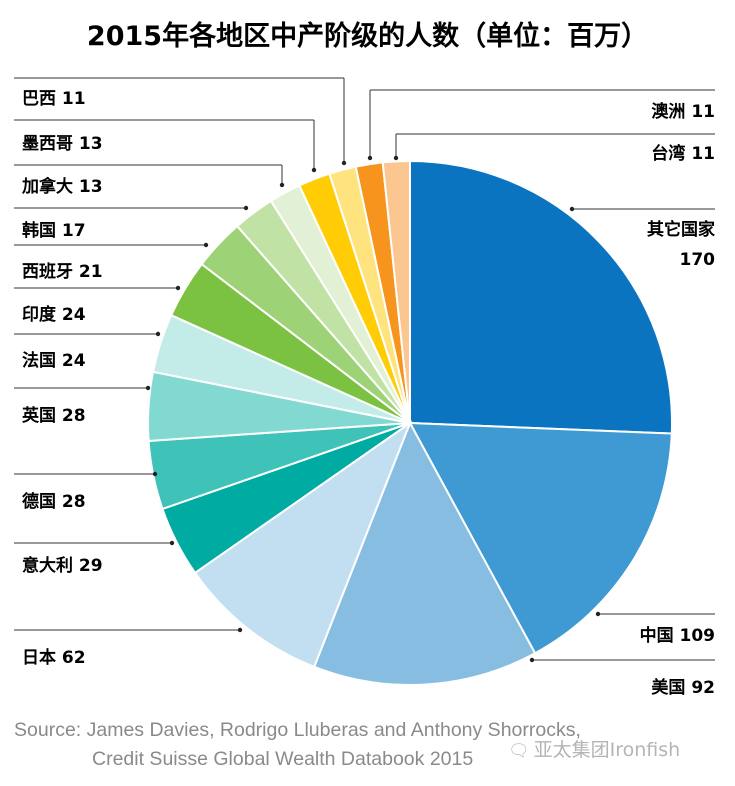 The image size is (735, 786). I want to click on slice-label-1: 中国 109, so click(677, 635).